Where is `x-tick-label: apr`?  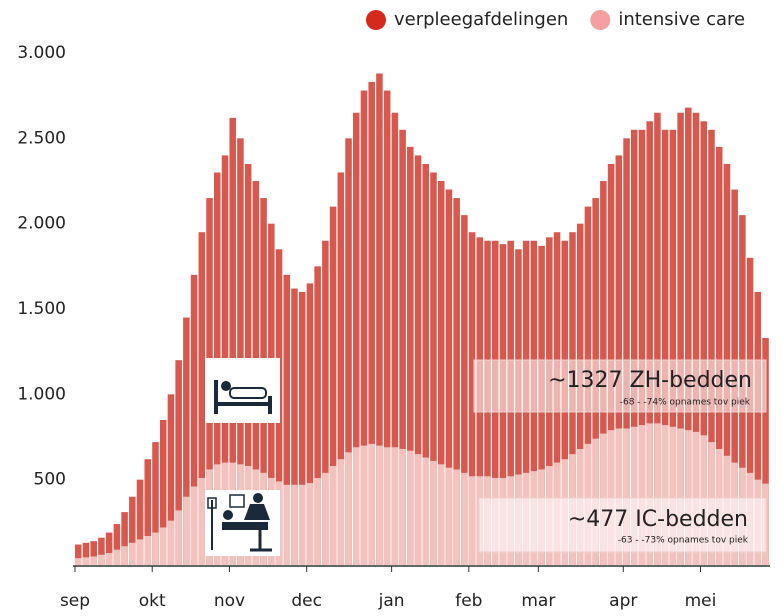
x-tick-label: apr is located at coordinates (623, 601).